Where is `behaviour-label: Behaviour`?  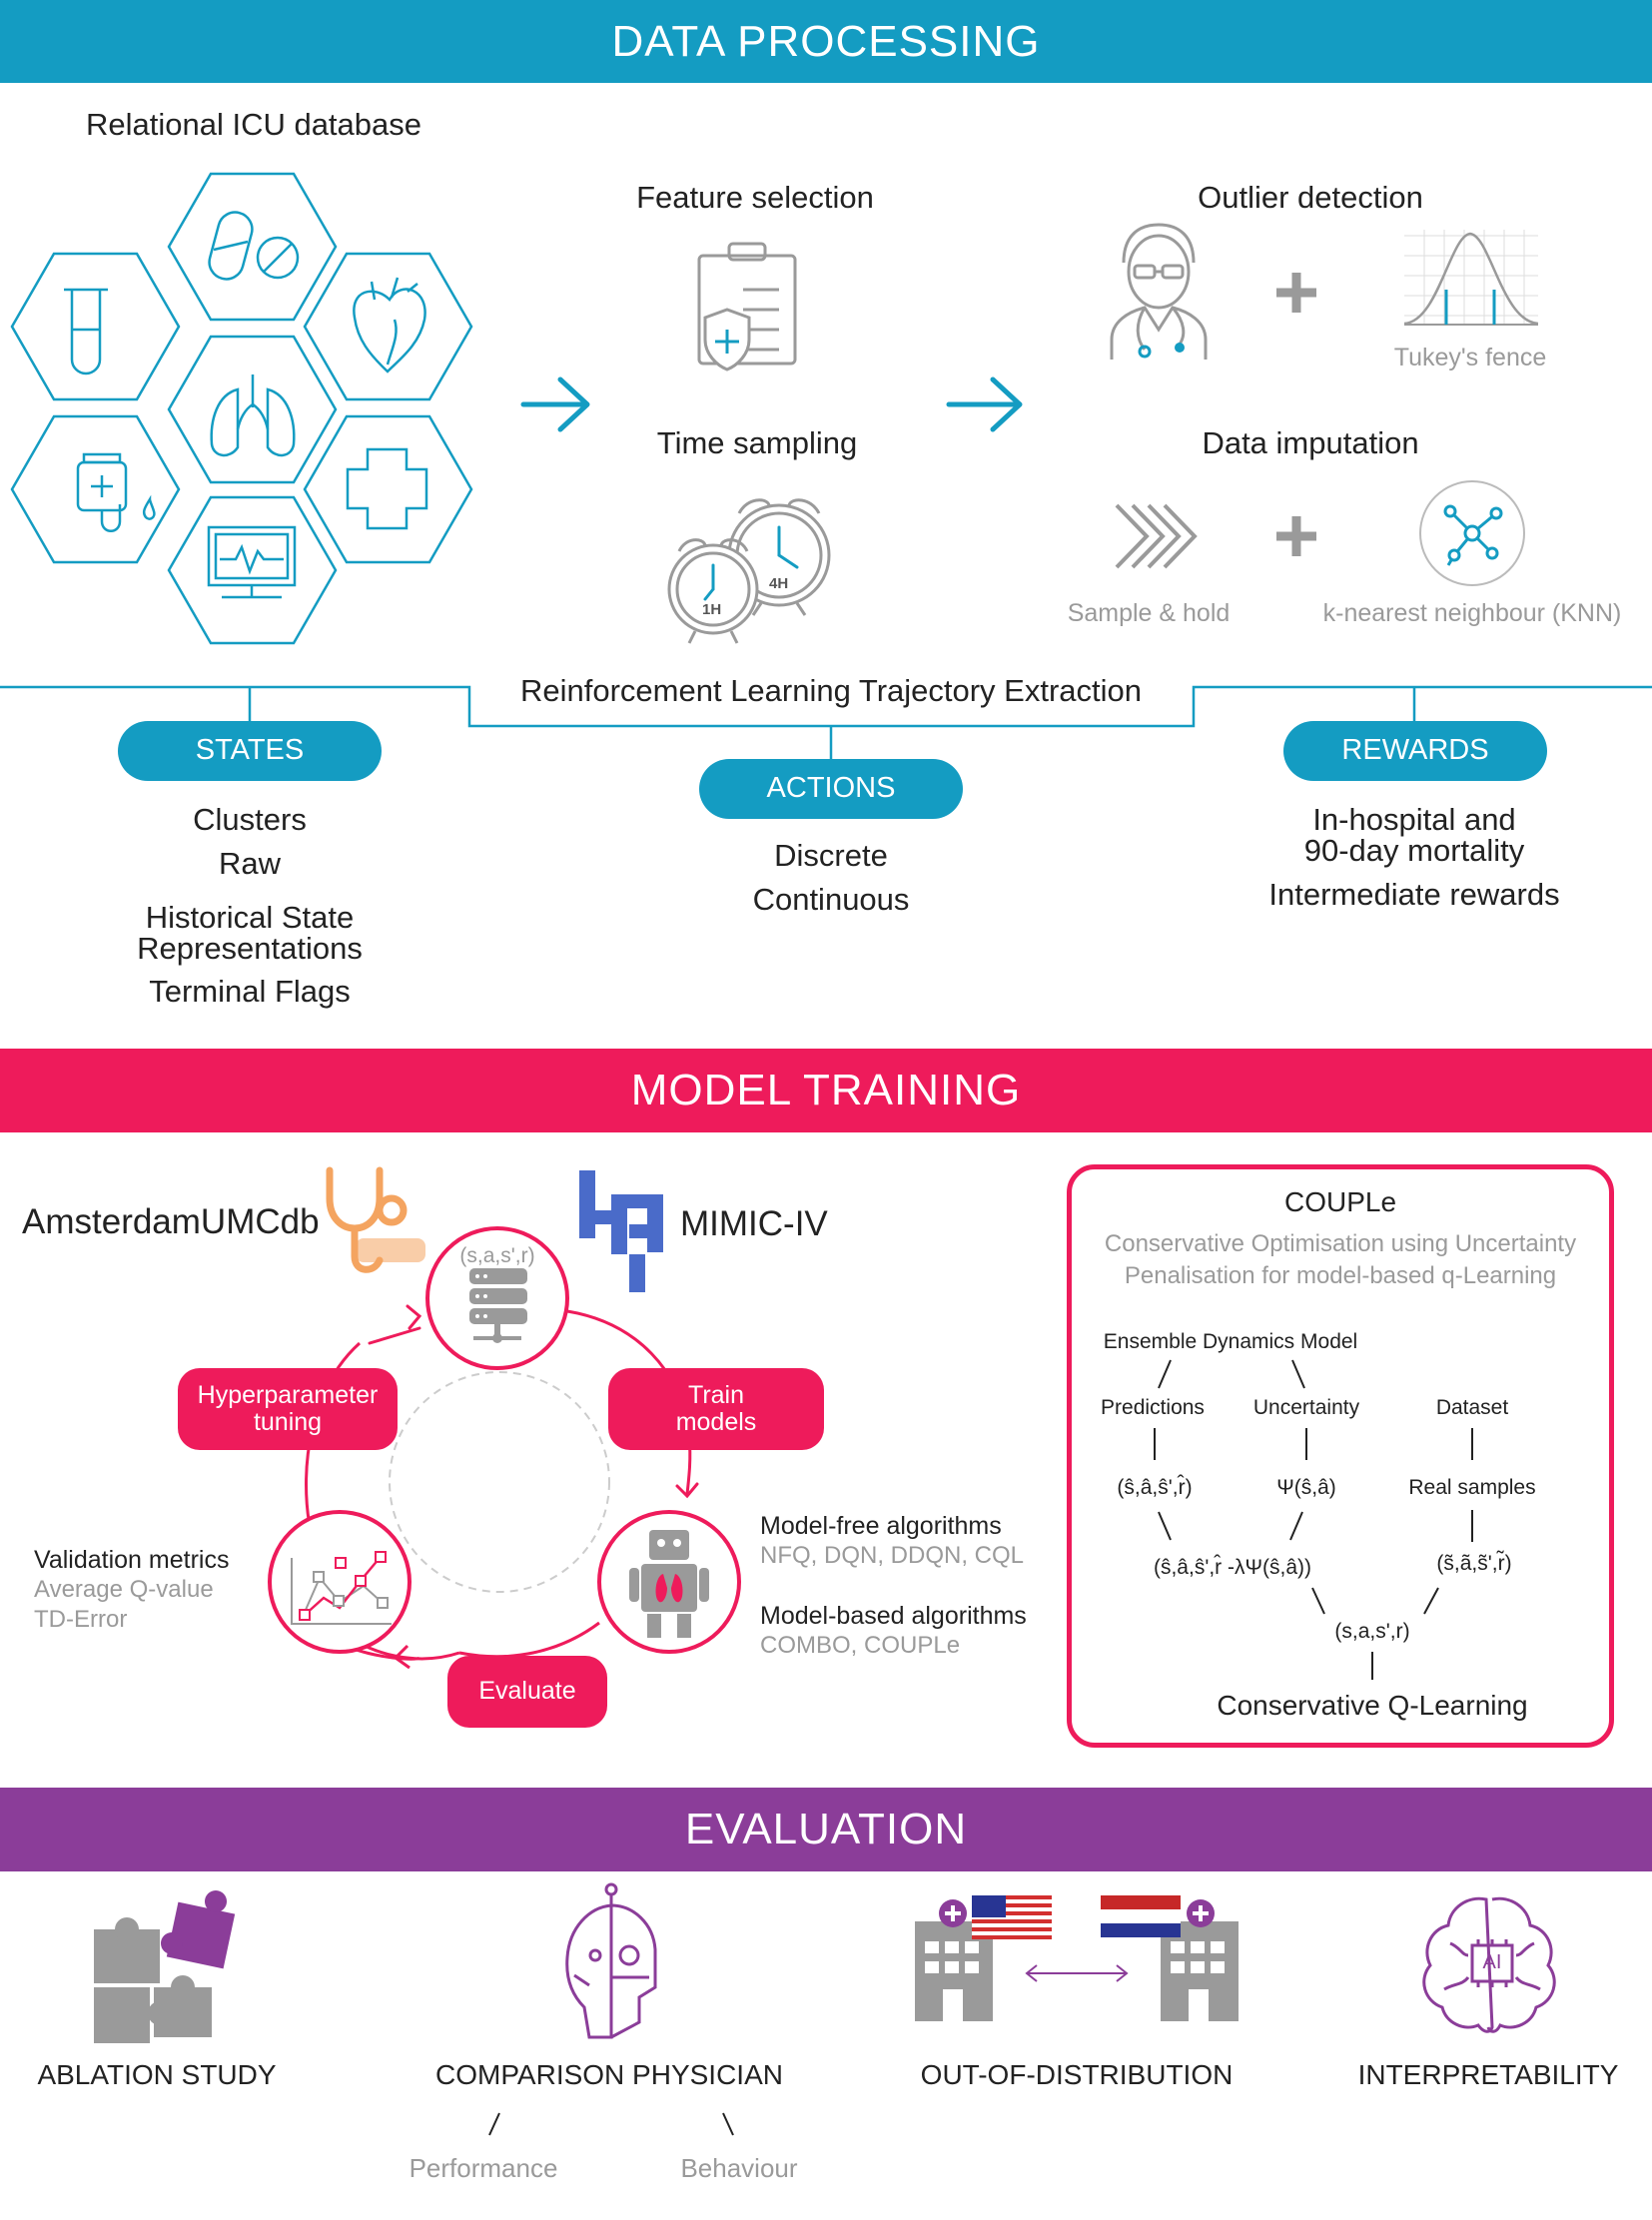 behaviour-label: Behaviour is located at coordinates (739, 2168).